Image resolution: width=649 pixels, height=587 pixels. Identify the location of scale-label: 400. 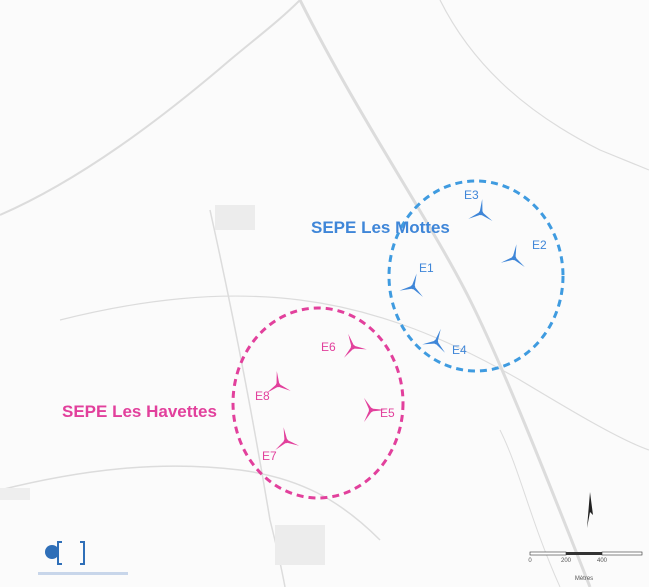
(602, 561).